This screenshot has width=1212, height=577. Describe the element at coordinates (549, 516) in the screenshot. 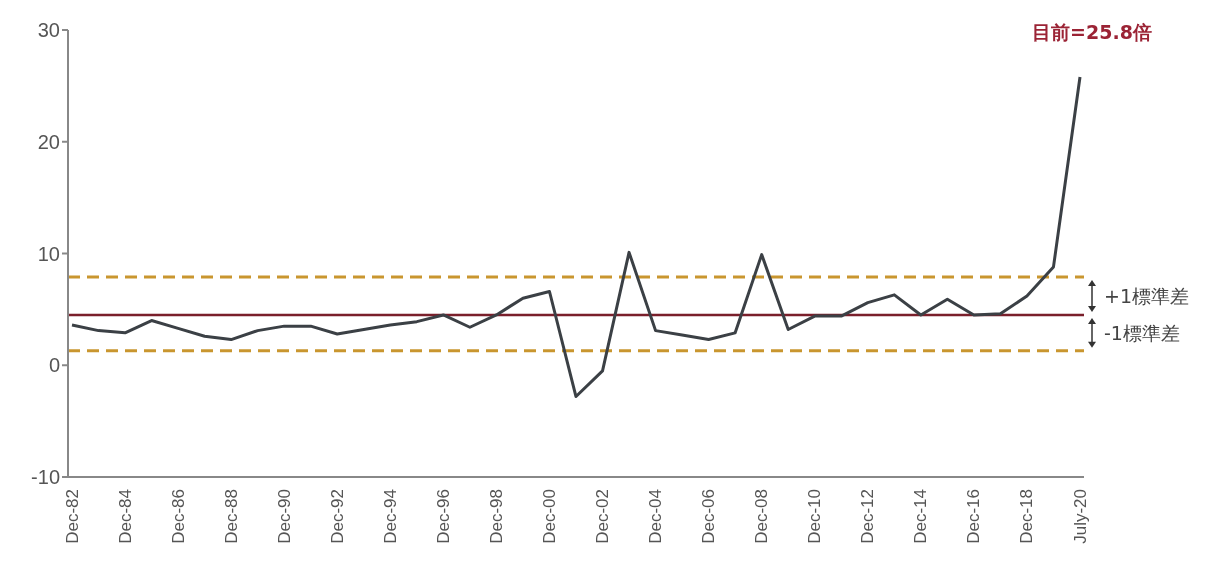

I see `x-tick-label: Dec-00` at that location.